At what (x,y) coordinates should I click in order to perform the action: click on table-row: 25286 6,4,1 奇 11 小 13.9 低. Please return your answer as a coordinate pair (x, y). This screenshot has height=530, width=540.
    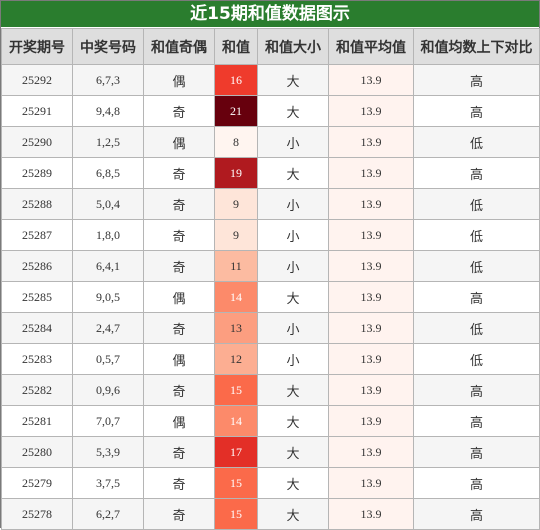
    Looking at the image, I should click on (270, 266).